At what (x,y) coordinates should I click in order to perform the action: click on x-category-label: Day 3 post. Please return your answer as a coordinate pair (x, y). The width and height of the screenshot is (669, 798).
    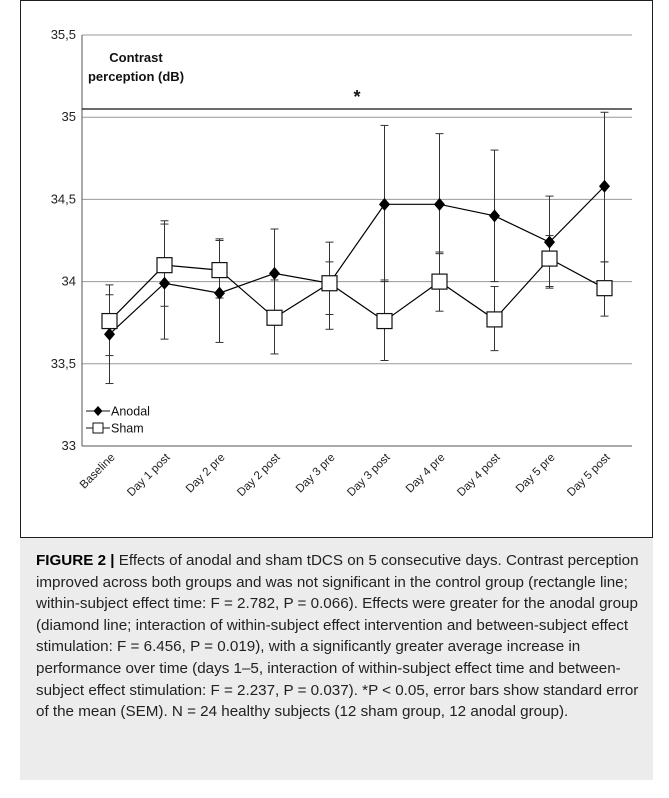
    Looking at the image, I should click on (369, 475).